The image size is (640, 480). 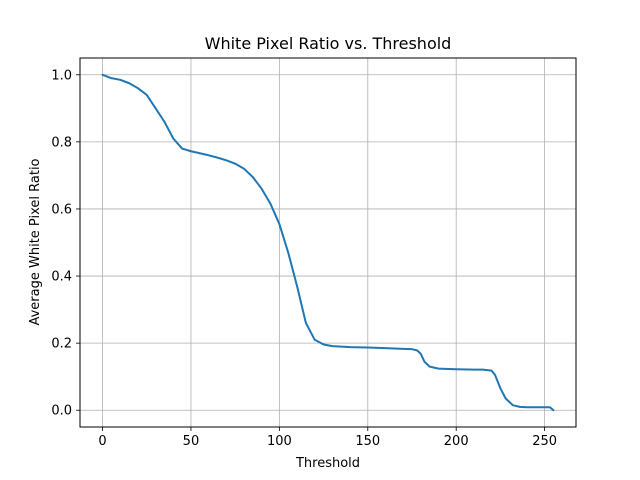 I want to click on y-tick-label: 0.6, so click(x=61, y=209).